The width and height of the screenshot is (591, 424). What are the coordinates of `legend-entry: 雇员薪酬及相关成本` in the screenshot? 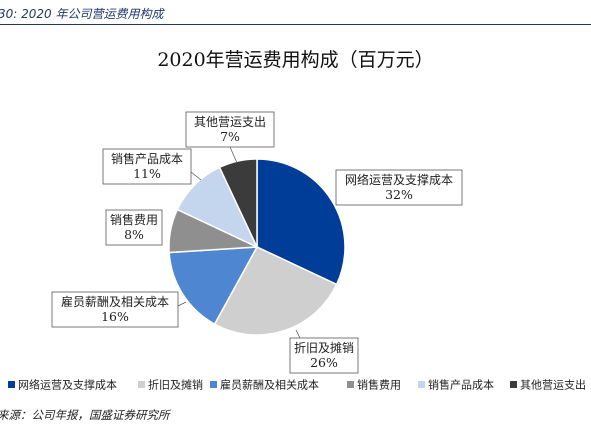 It's located at (269, 385).